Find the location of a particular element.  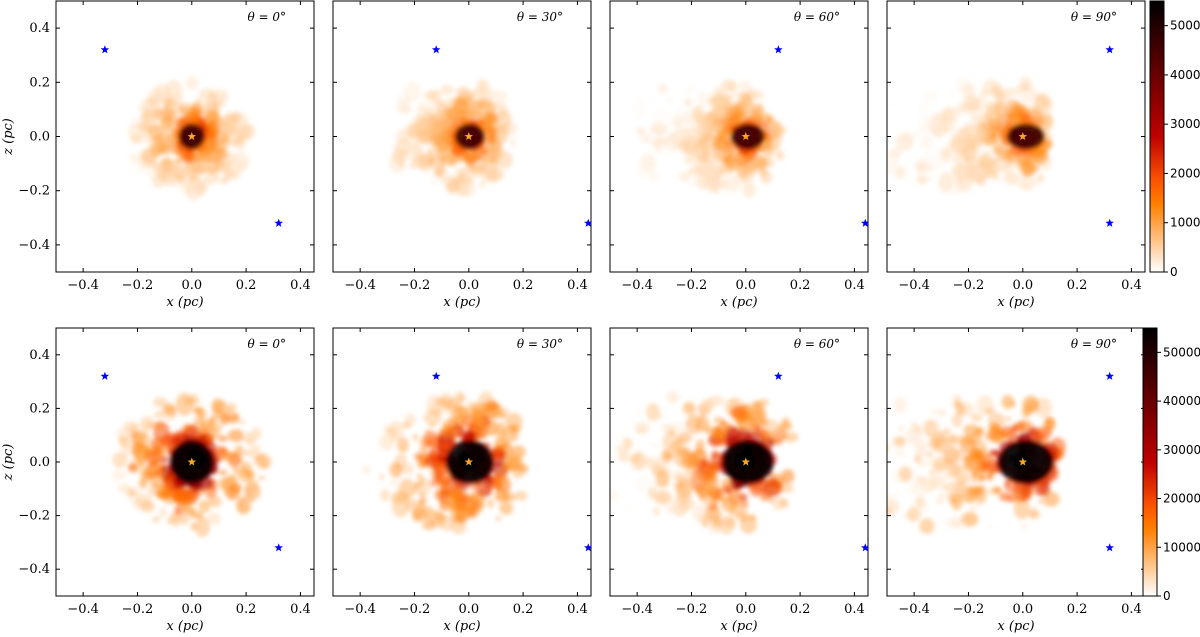

colorbar-row-2: 0 10000 20000 30000 40000 50000 is located at coordinates (1171, 465).